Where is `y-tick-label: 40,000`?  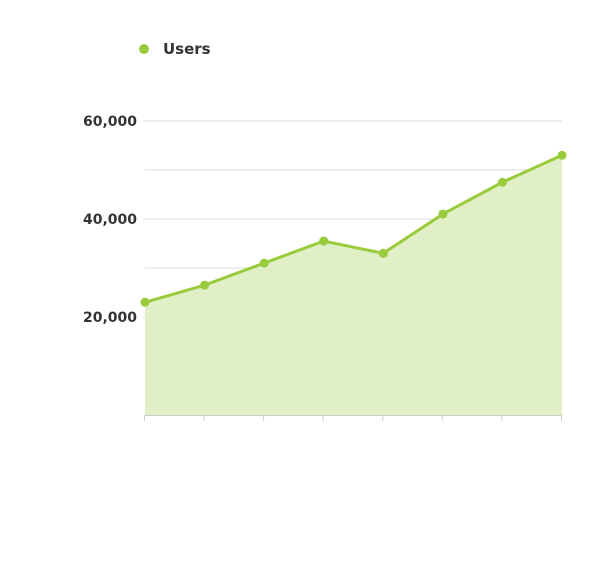
y-tick-label: 40,000 is located at coordinates (110, 220).